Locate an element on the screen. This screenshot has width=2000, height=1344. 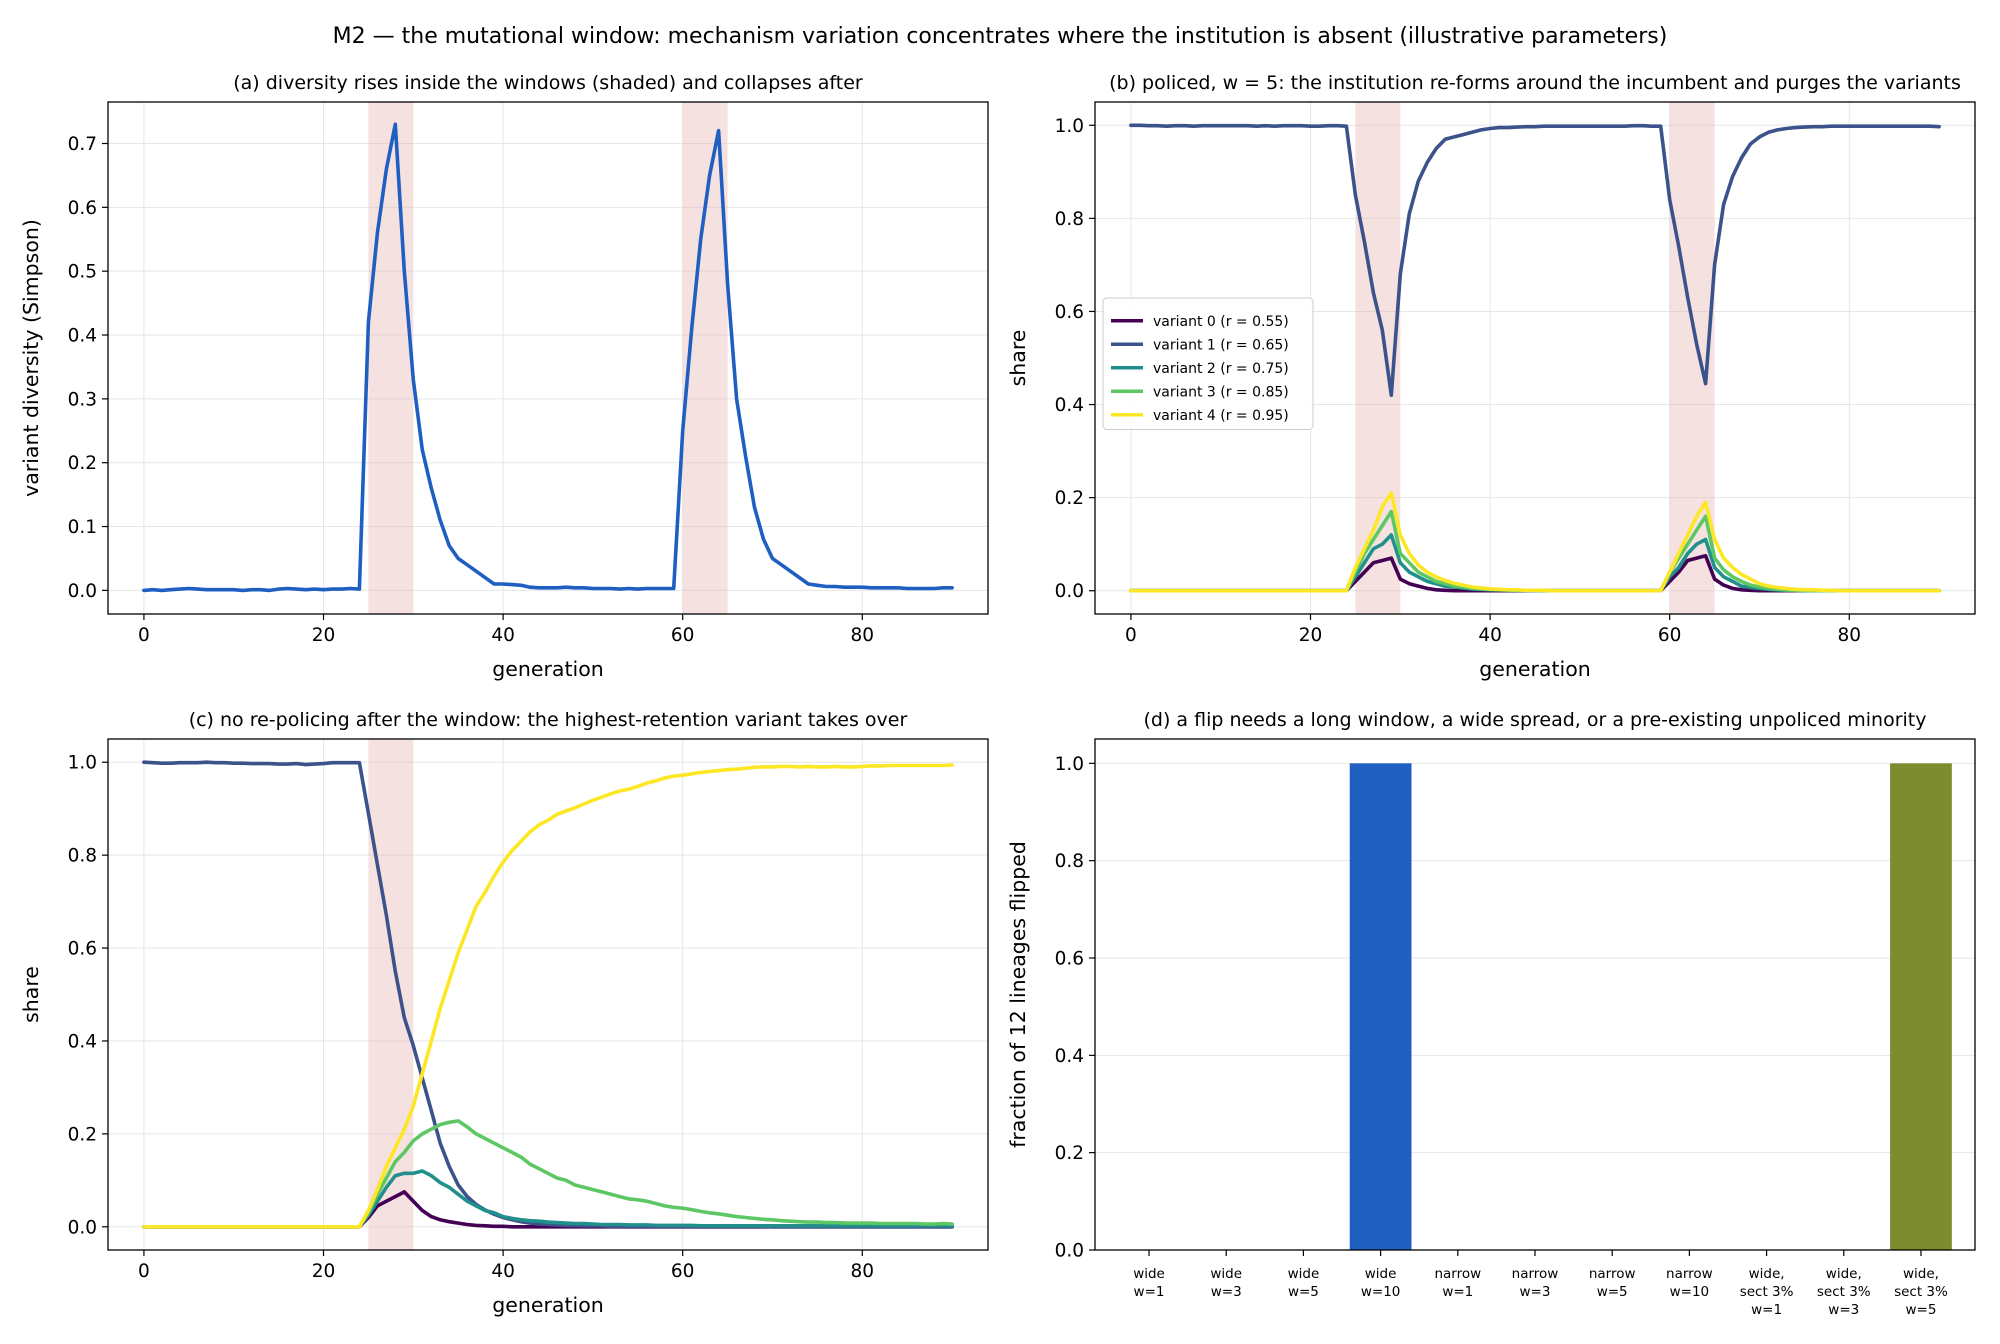
legend-entry-1: variant 1 (r = 0.65) is located at coordinates (1221, 345).